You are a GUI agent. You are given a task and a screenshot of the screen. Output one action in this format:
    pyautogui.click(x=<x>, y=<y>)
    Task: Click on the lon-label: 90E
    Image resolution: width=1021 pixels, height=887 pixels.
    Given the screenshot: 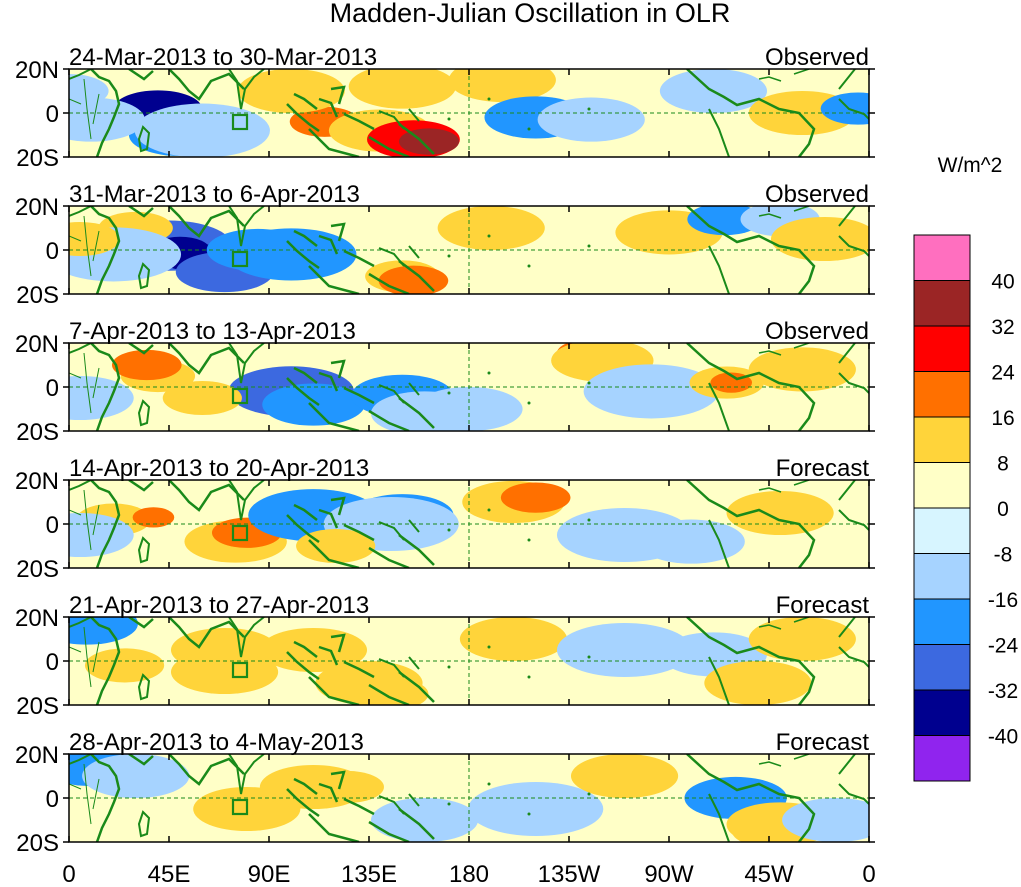 What is the action you would take?
    pyautogui.click(x=269, y=874)
    